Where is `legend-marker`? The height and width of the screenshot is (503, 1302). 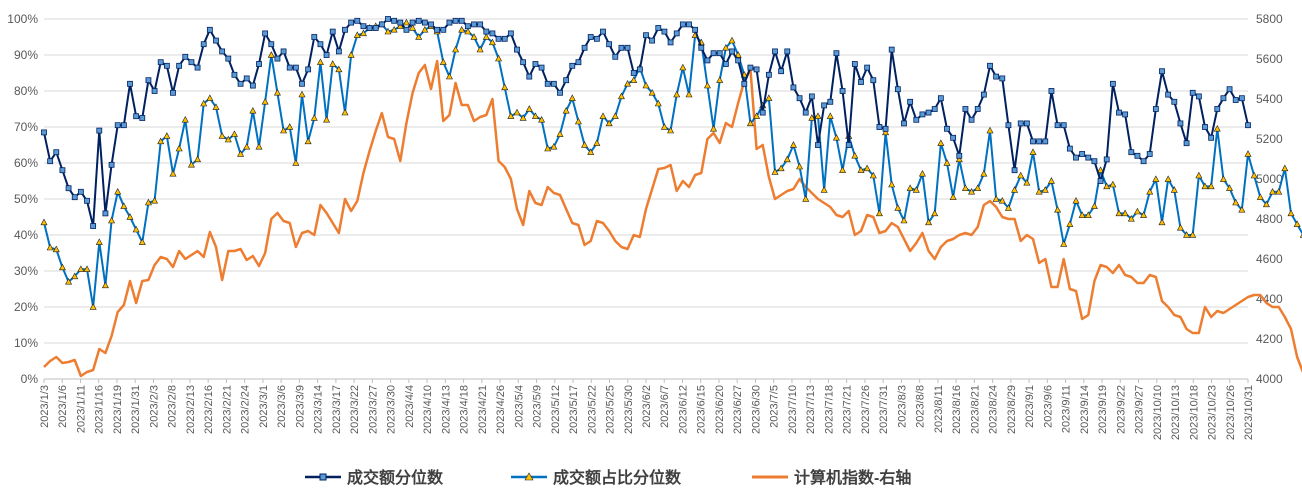
legend-marker is located at coordinates (529, 476).